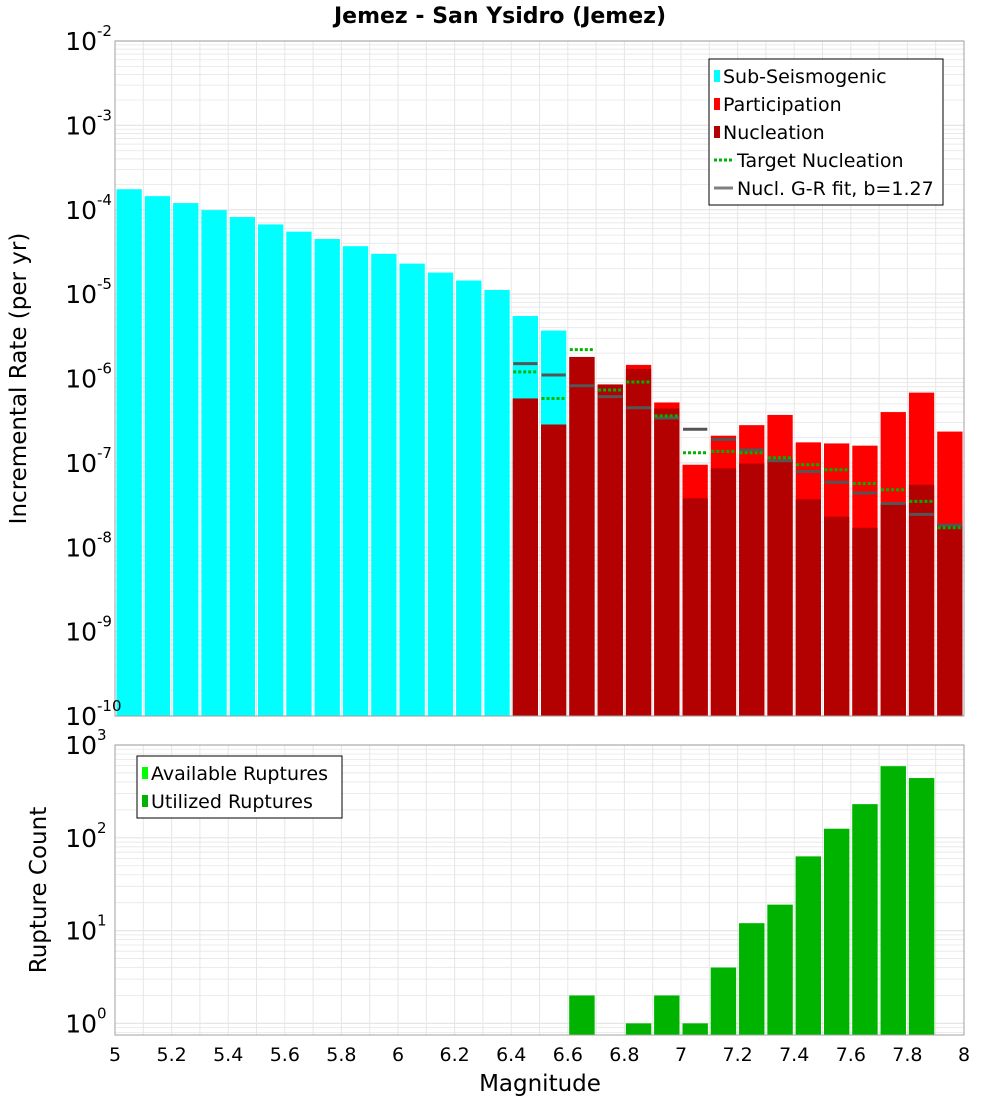 The width and height of the screenshot is (1000, 1100). I want to click on y-tick-exponent: -5, so click(104, 284).